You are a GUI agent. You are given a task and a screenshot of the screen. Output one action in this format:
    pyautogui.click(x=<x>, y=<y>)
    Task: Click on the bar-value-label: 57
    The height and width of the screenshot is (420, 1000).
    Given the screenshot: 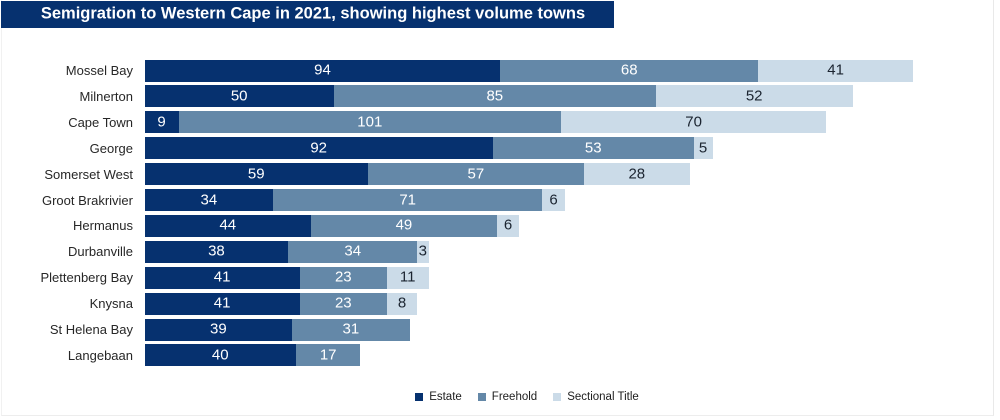 What is the action you would take?
    pyautogui.click(x=476, y=174)
    